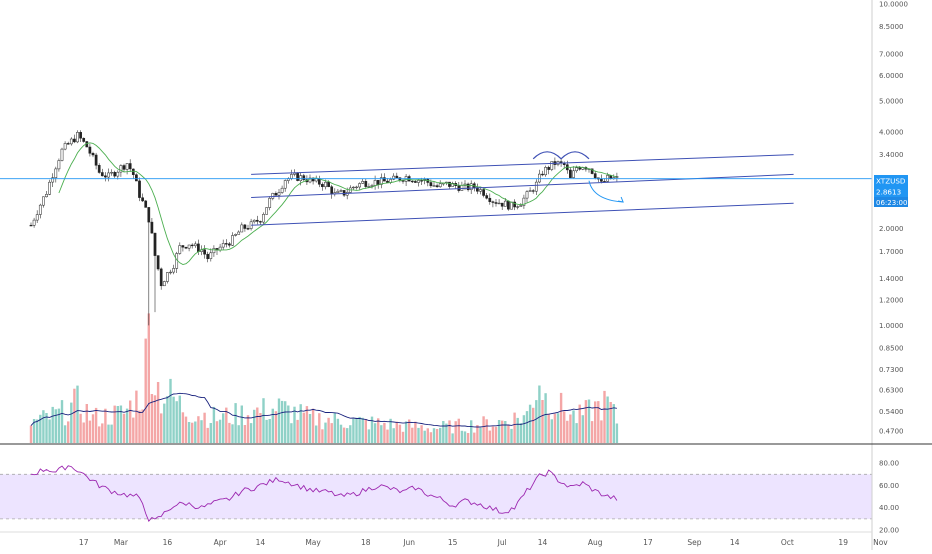 The image size is (932, 554). I want to click on moving-average-group, so click(338, 203).